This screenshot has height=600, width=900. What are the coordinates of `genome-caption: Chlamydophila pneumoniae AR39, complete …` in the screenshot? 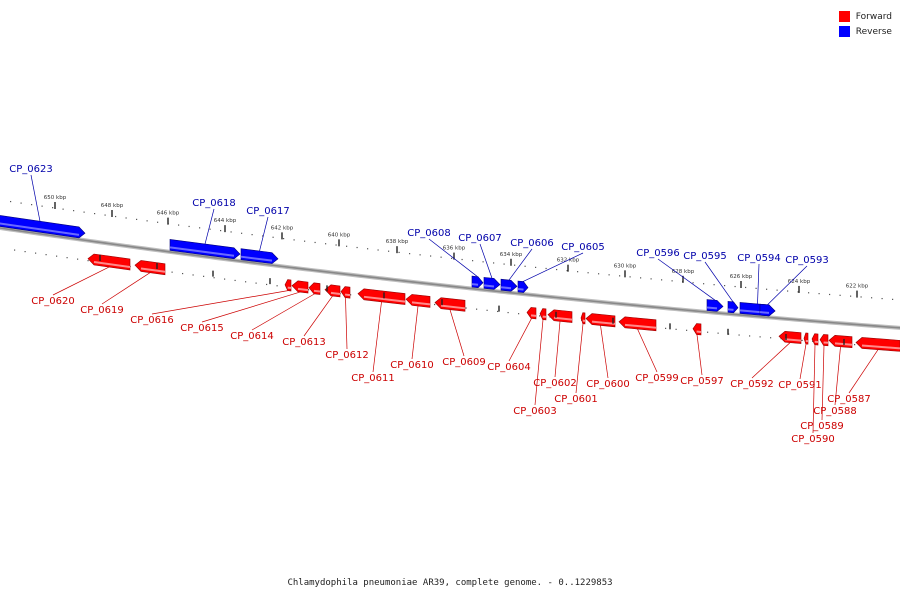 It's located at (450, 583).